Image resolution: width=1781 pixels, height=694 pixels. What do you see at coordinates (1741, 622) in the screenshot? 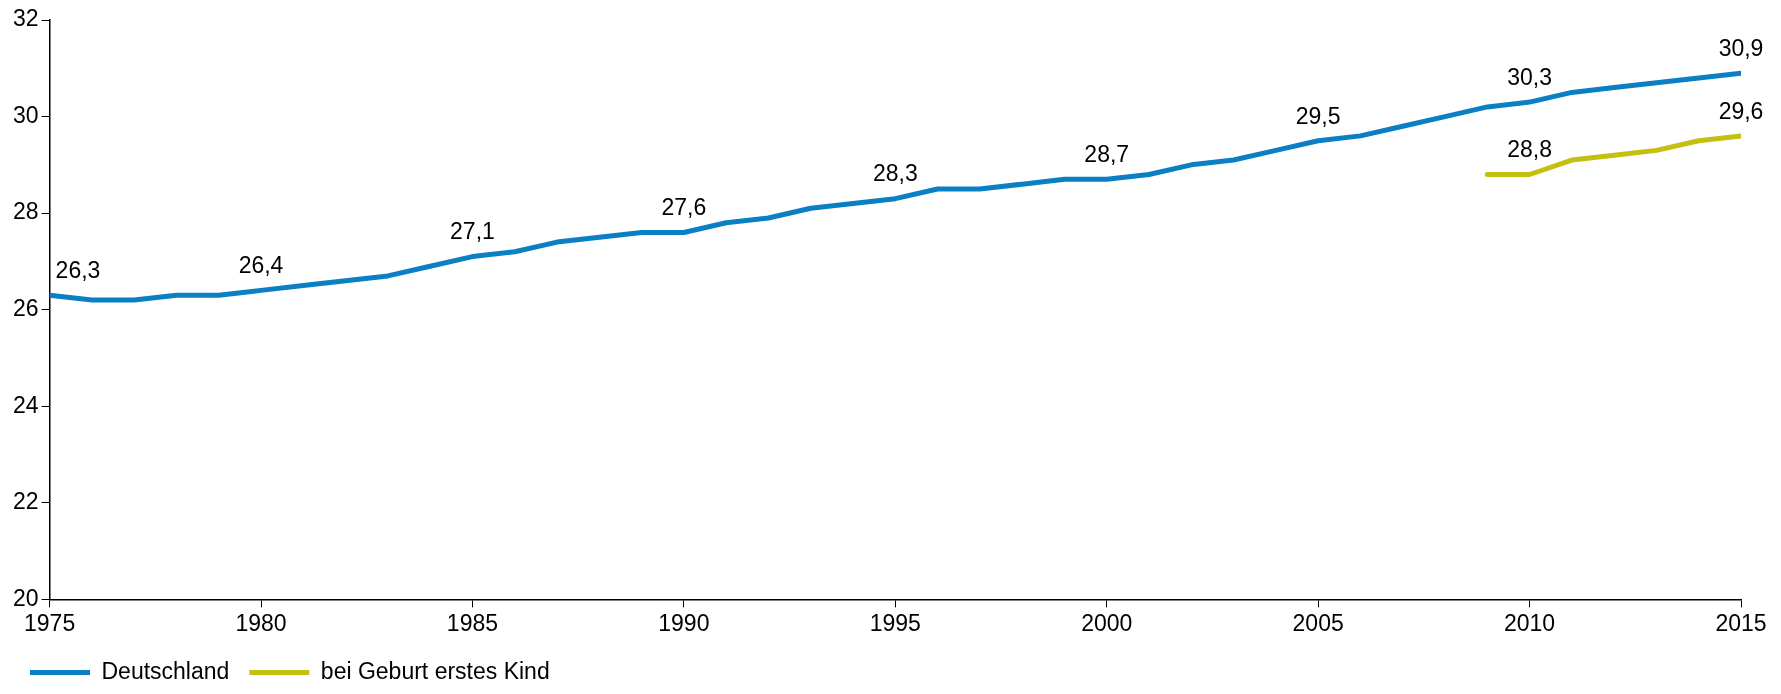
I see `x-tick-label: 2015` at bounding box center [1741, 622].